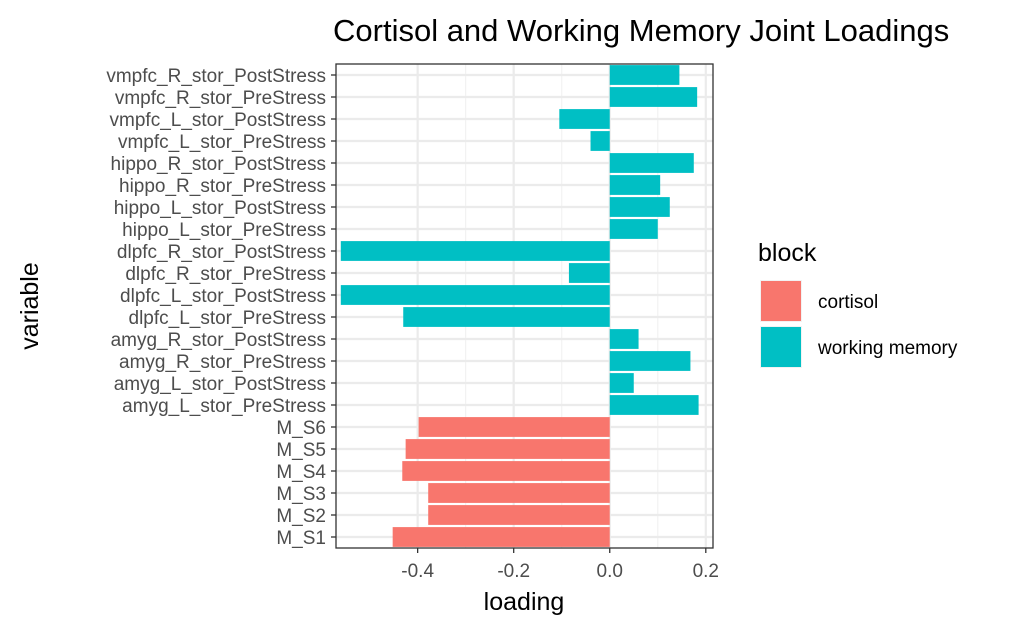 This screenshot has width=1020, height=630. Describe the element at coordinates (524, 602) in the screenshot. I see `x-axis-label: loading` at that location.